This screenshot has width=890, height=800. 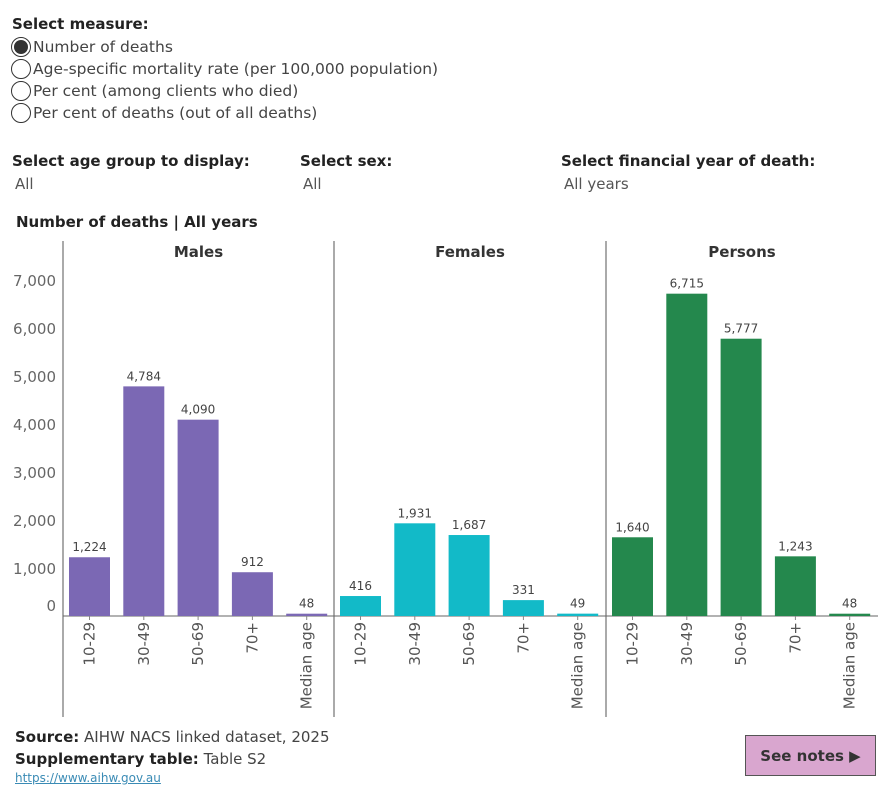 What do you see at coordinates (596, 184) in the screenshot?
I see `year-filter-dropdown: All years` at bounding box center [596, 184].